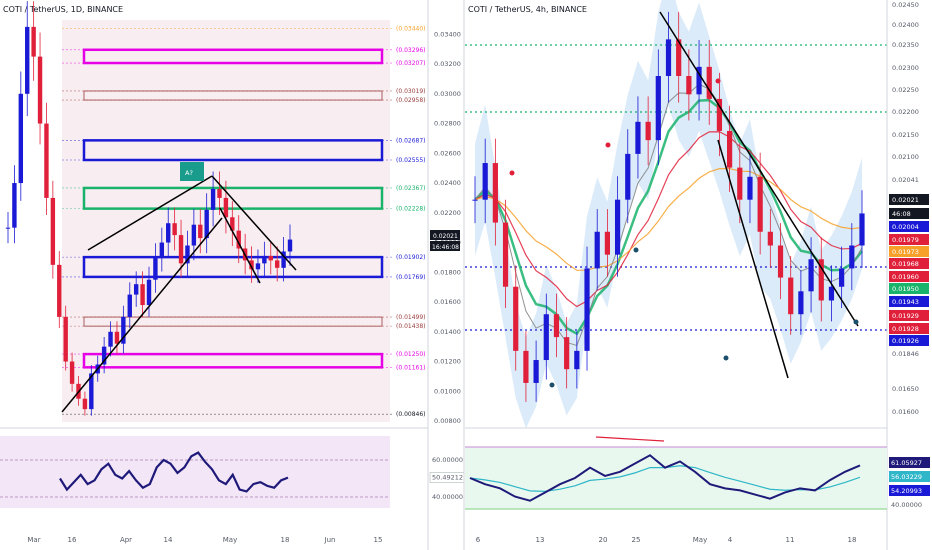 Image resolution: width=932 pixels, height=550 pixels. What do you see at coordinates (411, 326) in the screenshot?
I see `level-label: (0.01438)` at bounding box center [411, 326].